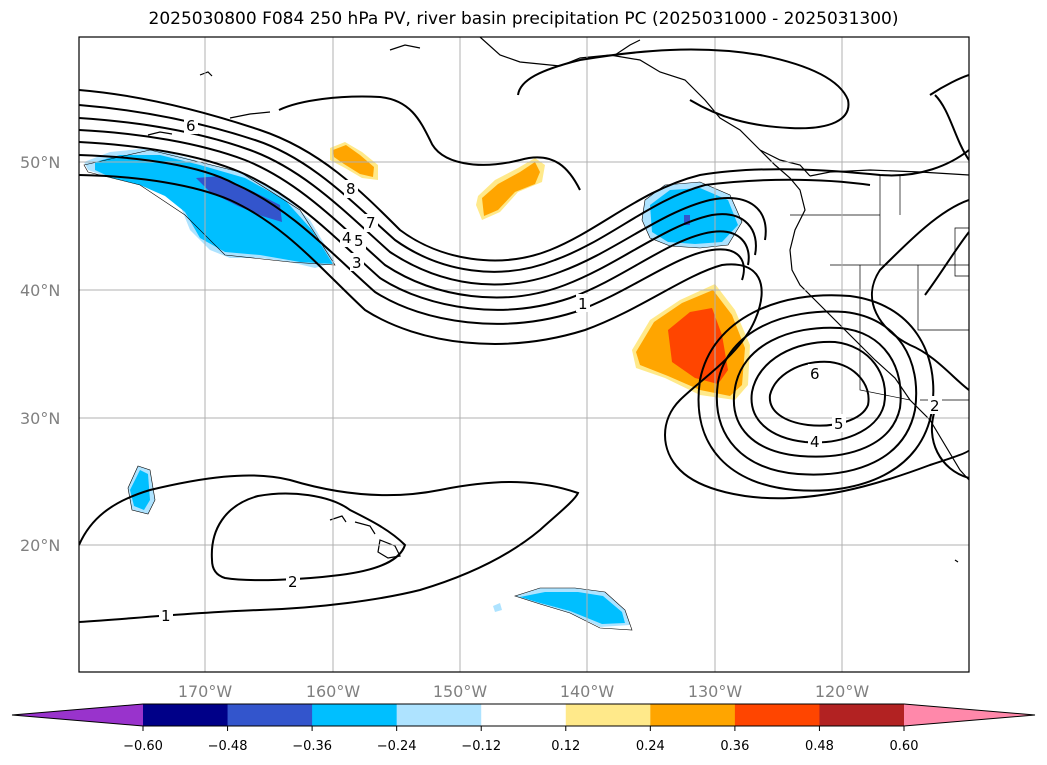  What do you see at coordinates (40, 418) in the screenshot?
I see `lat-label: 30°N` at bounding box center [40, 418].